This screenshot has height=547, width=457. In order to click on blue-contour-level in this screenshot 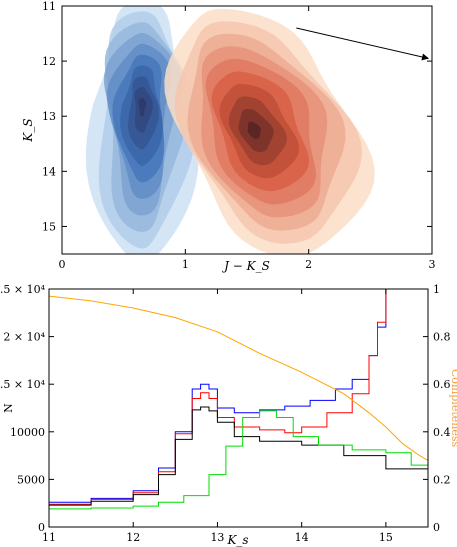, I will do `click(142, 107)`.